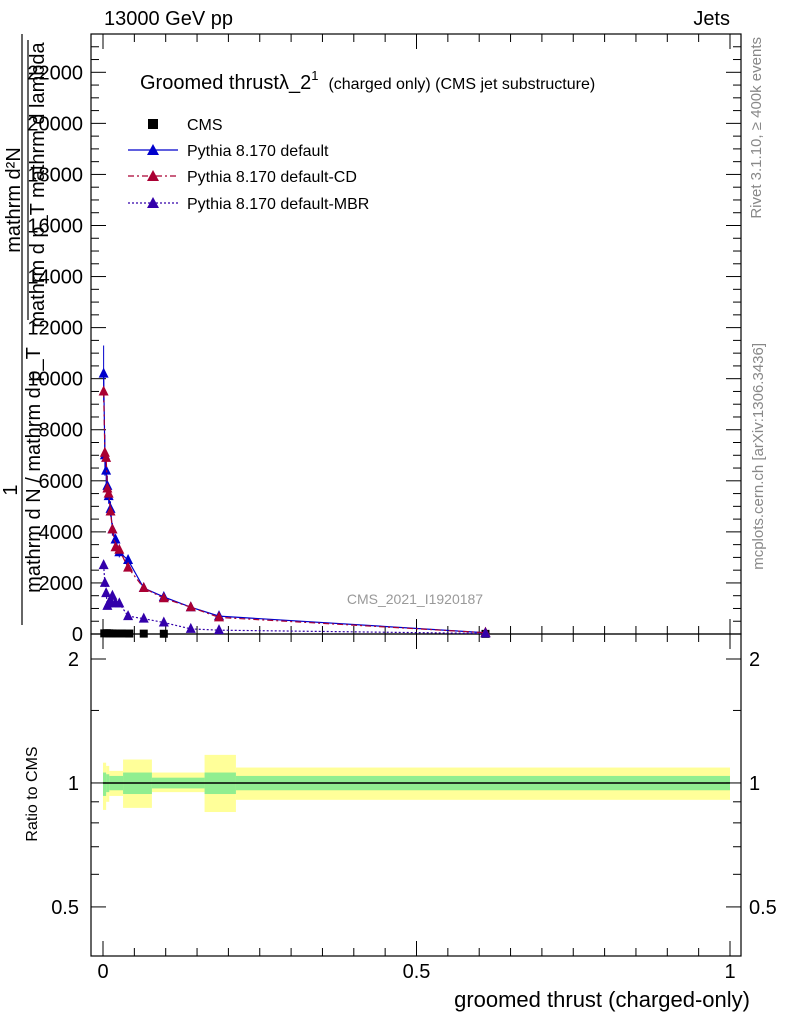  Describe the element at coordinates (34, 470) in the screenshot. I see `ylabel-denominator: mathrm d N / mathrm d p_T` at that location.